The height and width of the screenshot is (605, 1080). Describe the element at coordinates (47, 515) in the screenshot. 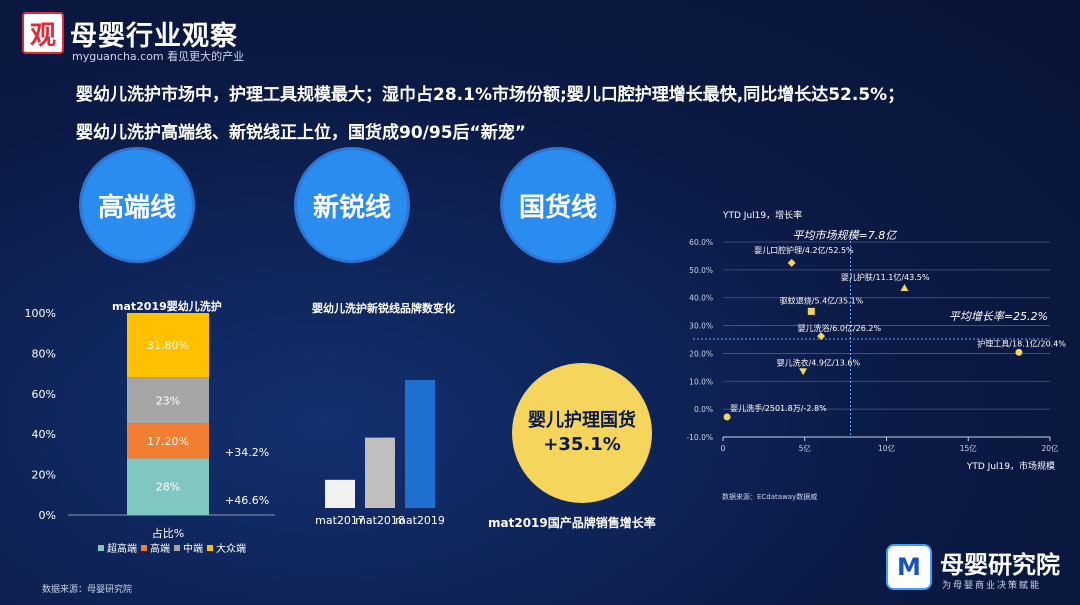

I see `y-tick-label: 0%` at that location.